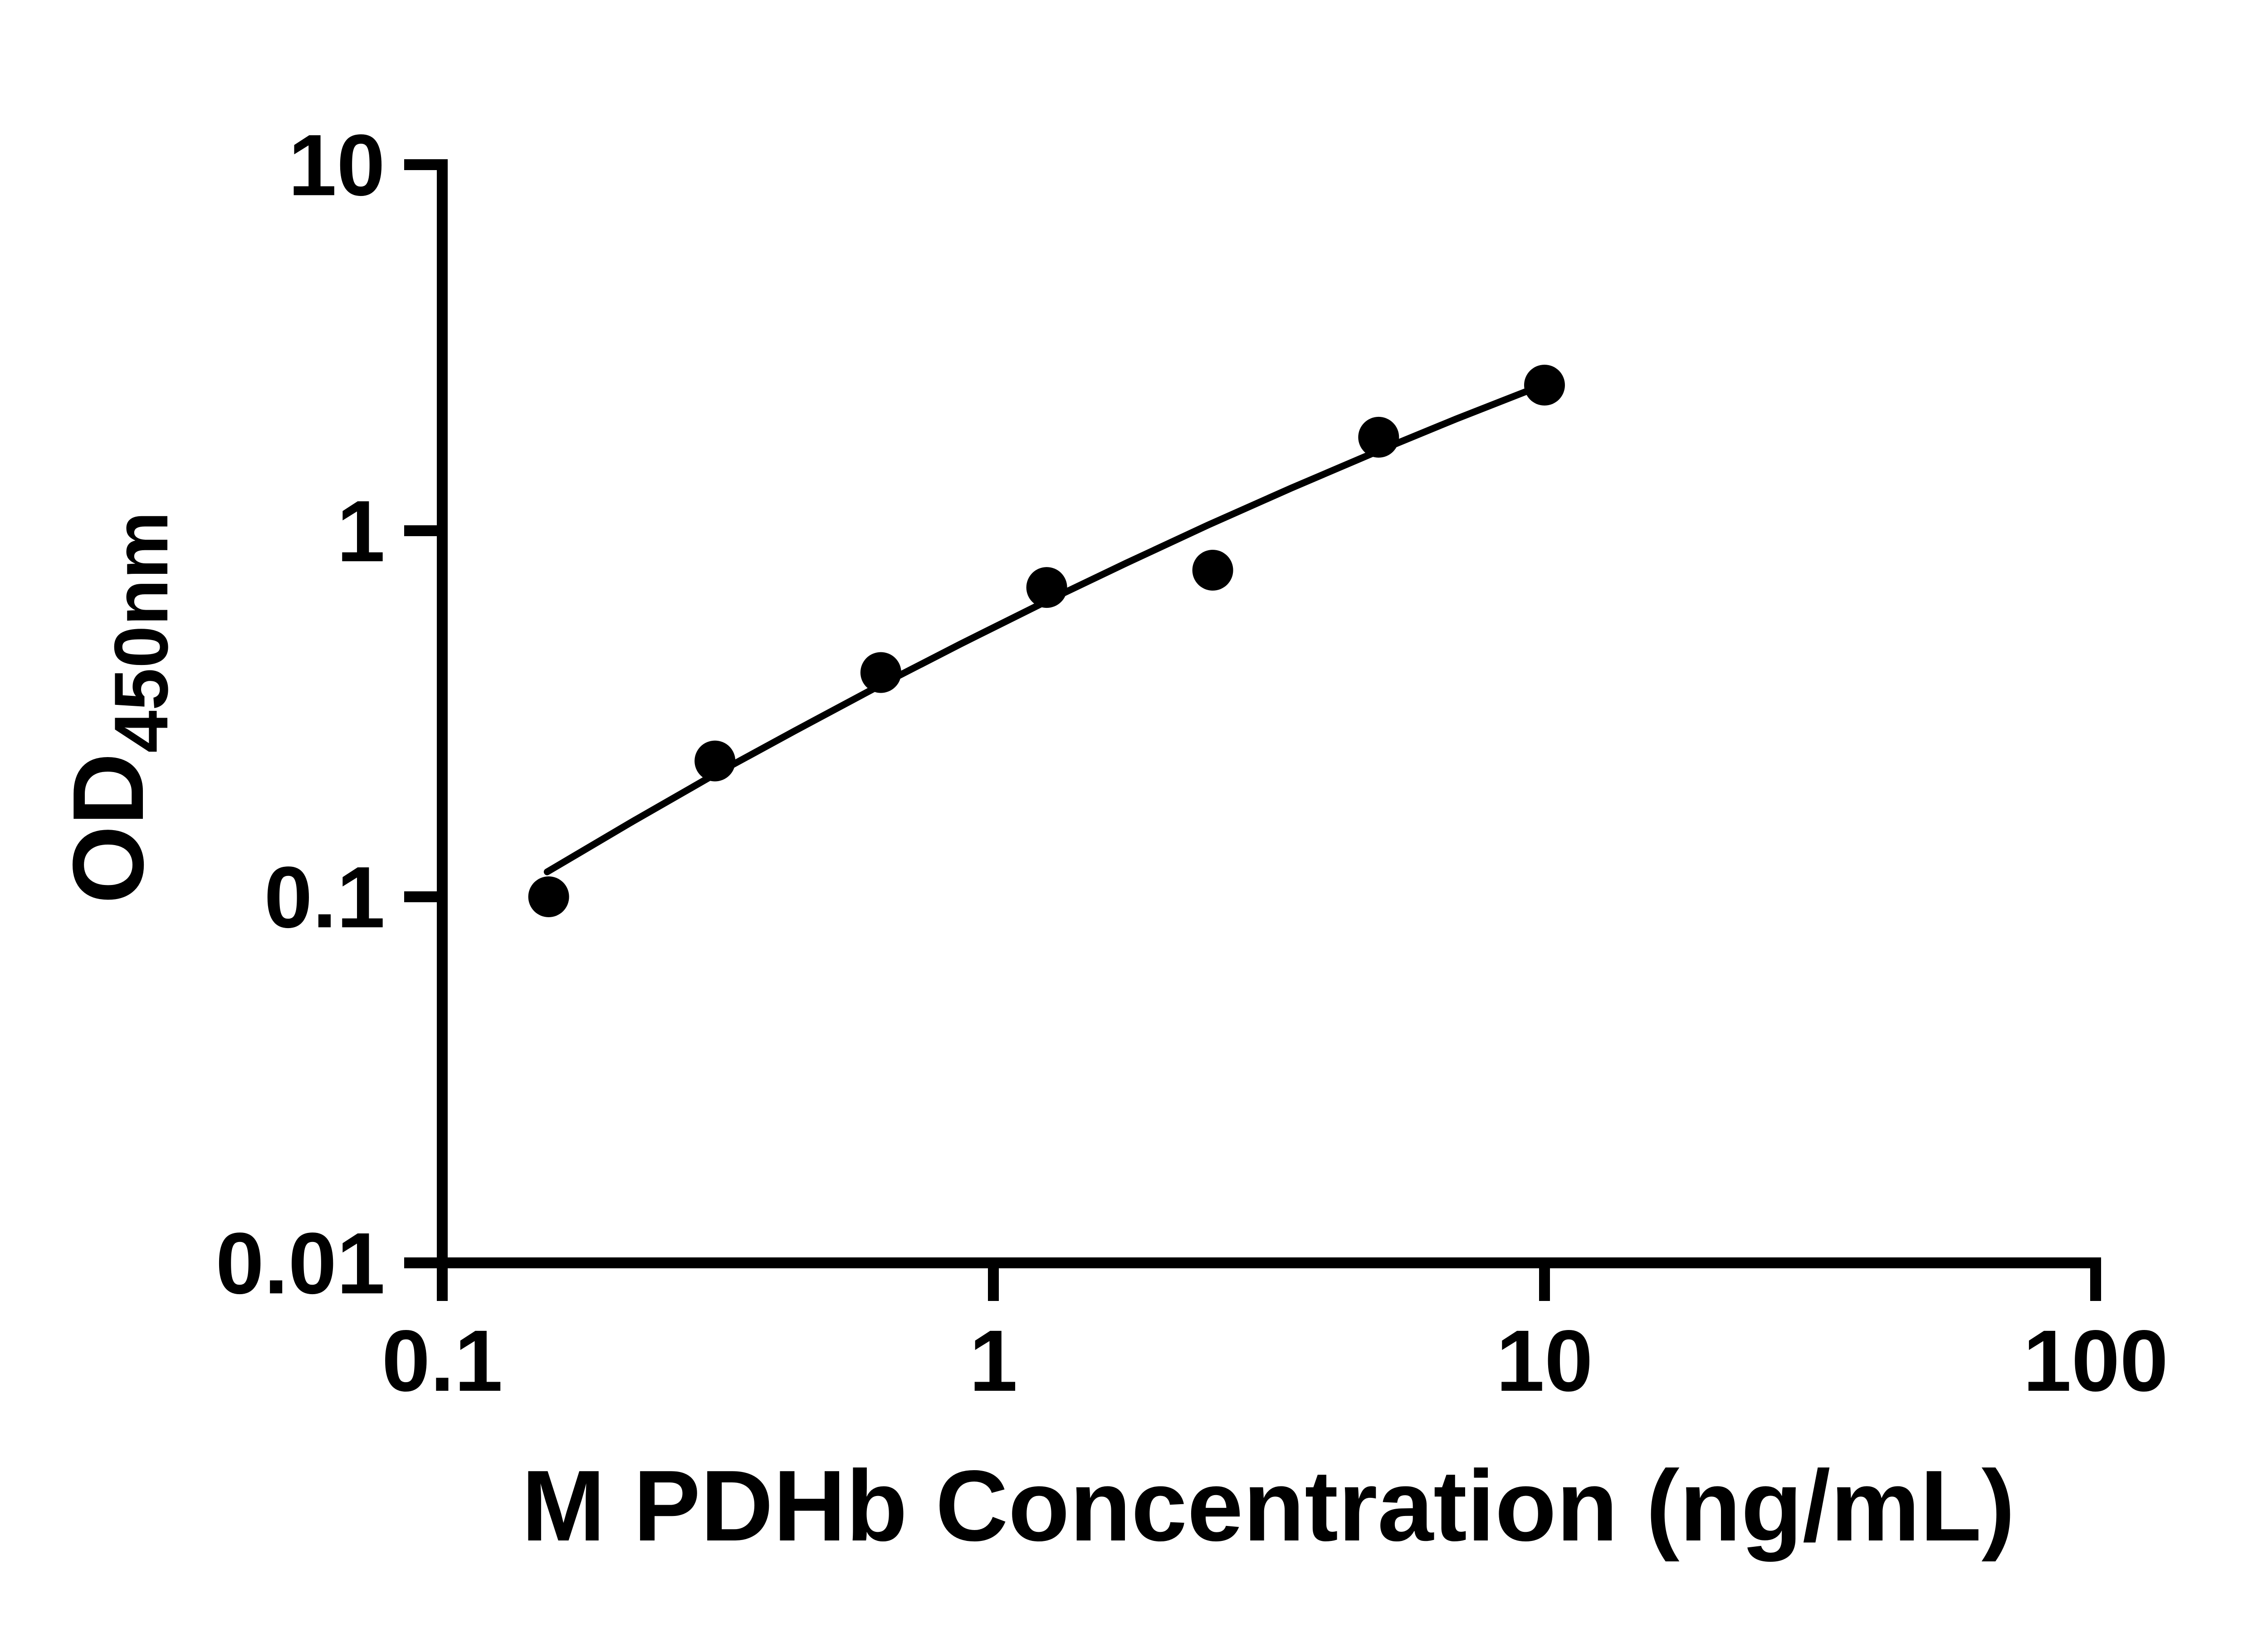 The height and width of the screenshot is (1633, 2268). What do you see at coordinates (141, 632) in the screenshot?
I see `y-axis-title-subscript: 450nm` at bounding box center [141, 632].